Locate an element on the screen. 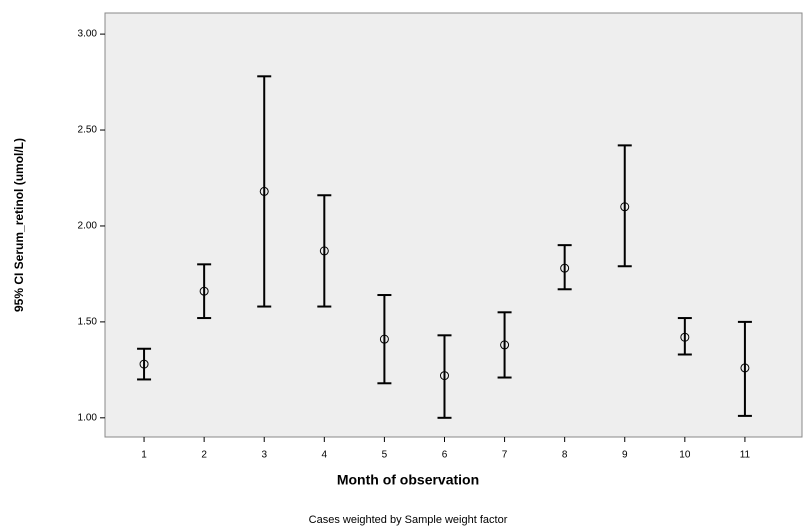 This screenshot has height=530, width=803. y-tick-label: 3.00 is located at coordinates (88, 34).